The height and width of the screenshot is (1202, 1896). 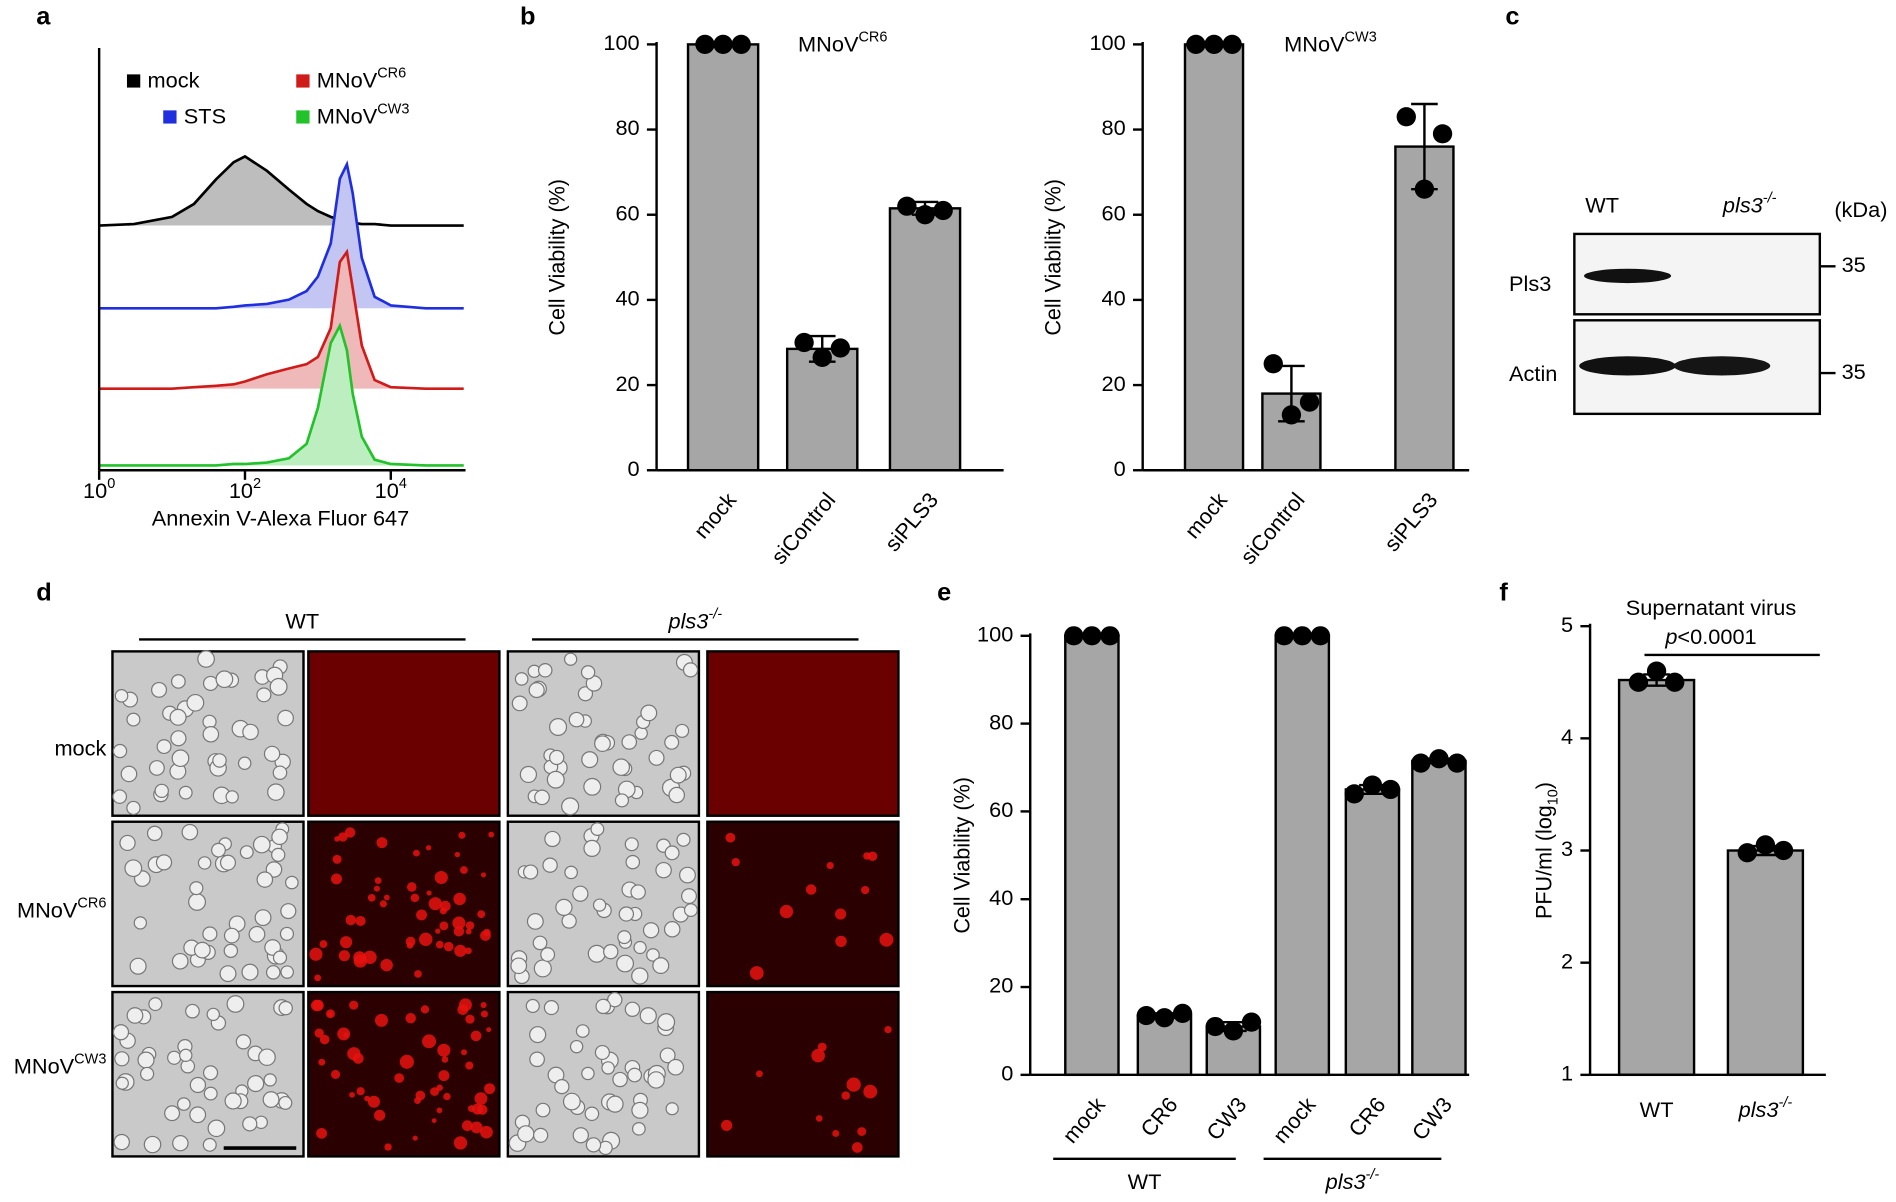 I want to click on y-tick-label: 100, so click(x=1107, y=42).